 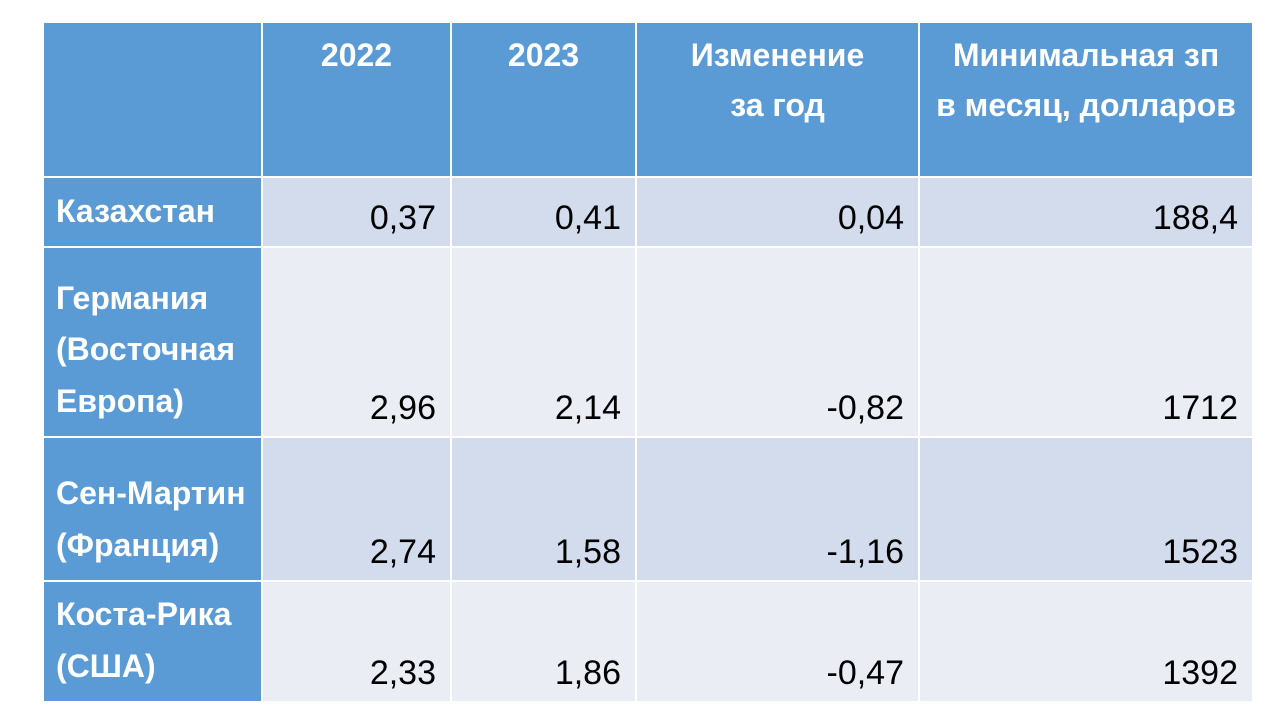 I want to click on value-cell-2023: 1,86, so click(x=543, y=641).